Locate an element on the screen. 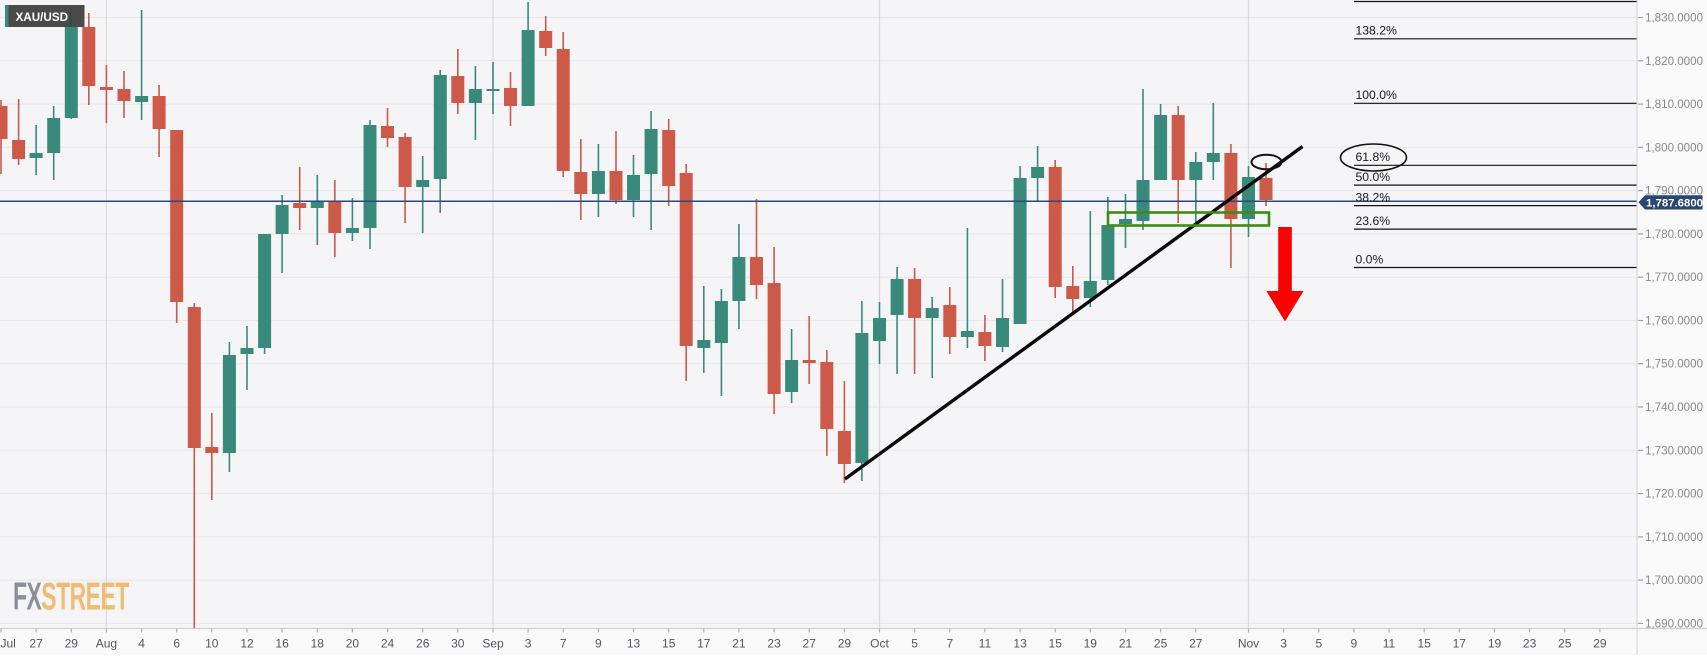 This screenshot has height=660, width=1707. svg-text: 6 is located at coordinates (176, 644).